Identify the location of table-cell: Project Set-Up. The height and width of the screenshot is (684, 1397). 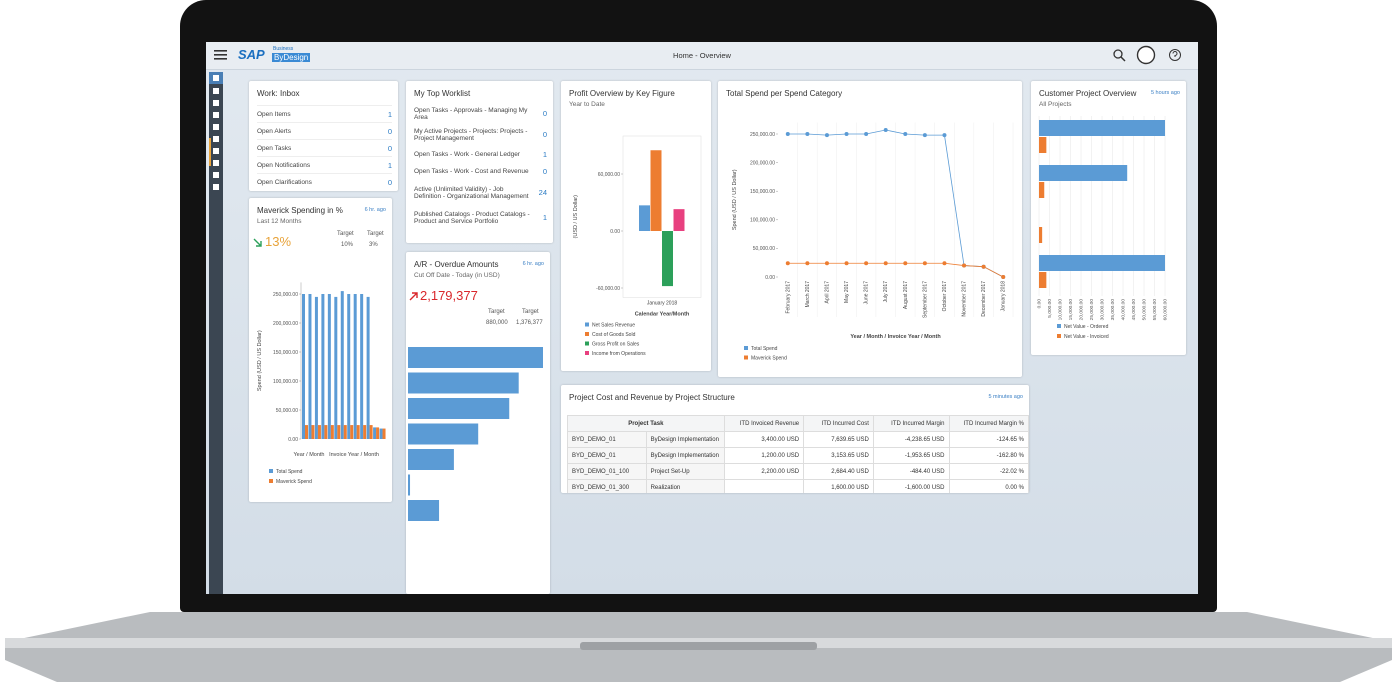
(685, 471).